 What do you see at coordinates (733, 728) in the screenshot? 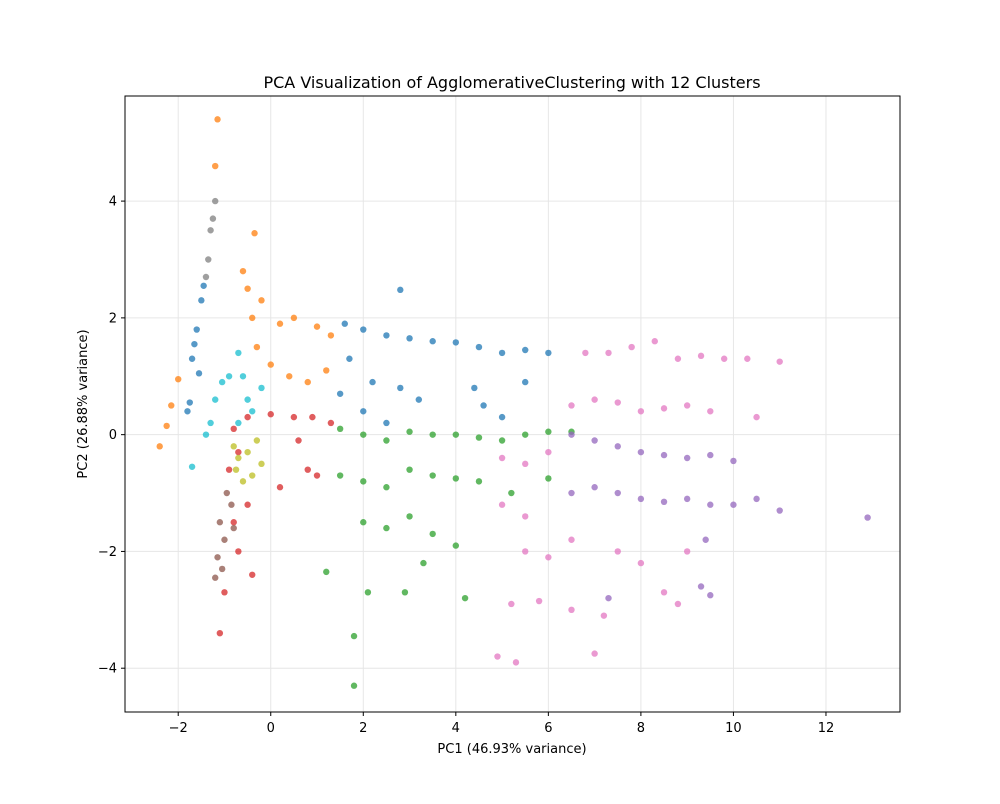
I see `x-tick-label: 10` at bounding box center [733, 728].